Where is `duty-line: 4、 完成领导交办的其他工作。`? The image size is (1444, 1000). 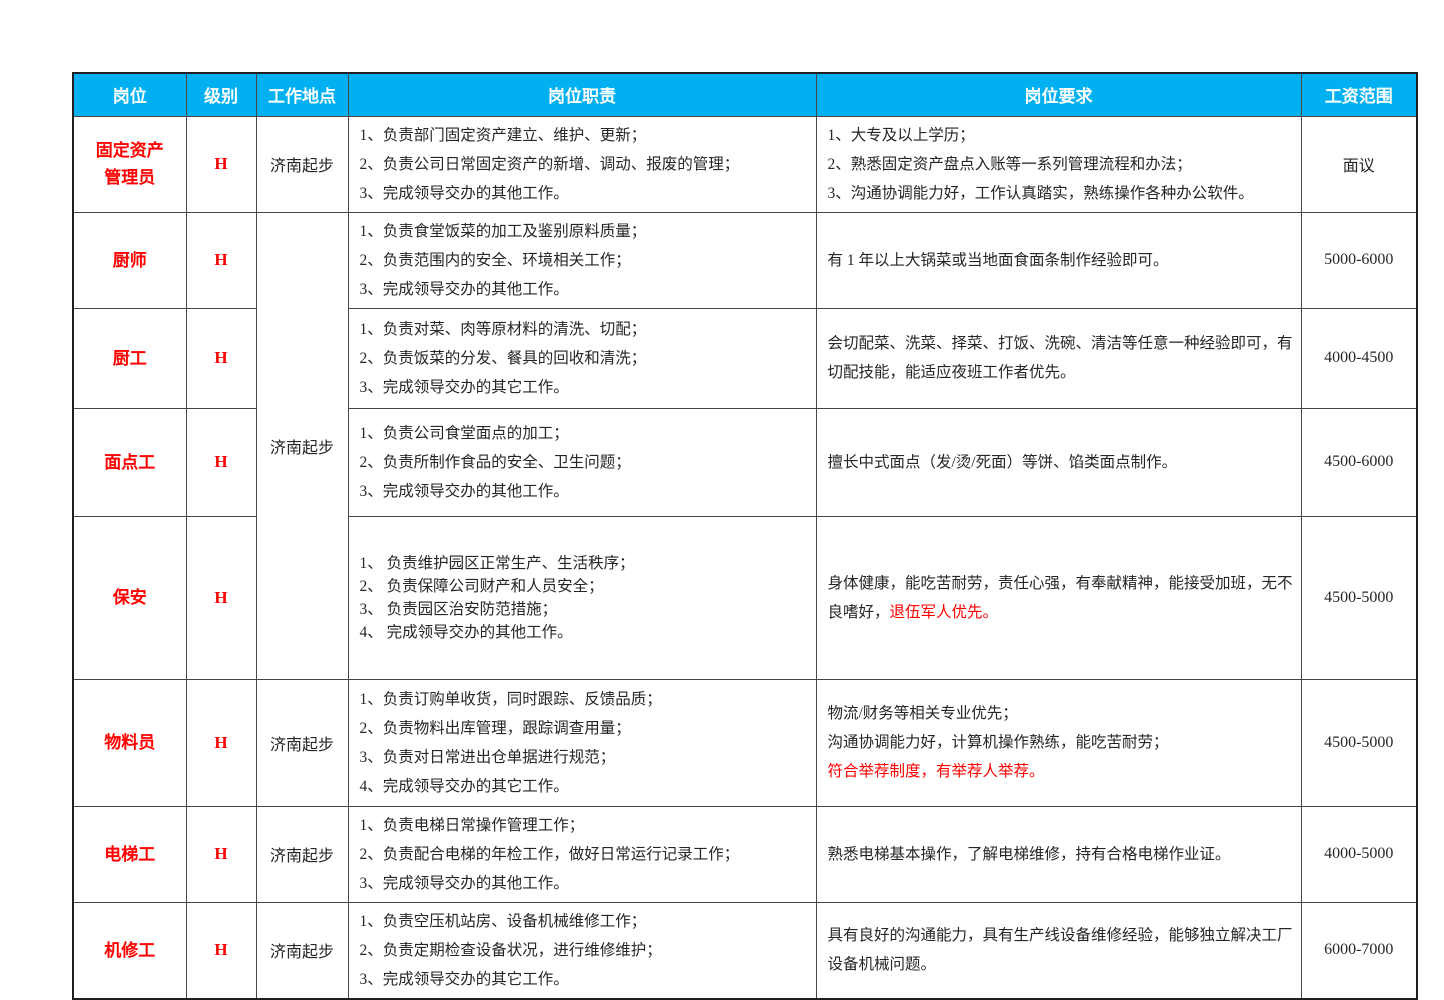 duty-line: 4、 完成领导交办的其他工作。 is located at coordinates (466, 632).